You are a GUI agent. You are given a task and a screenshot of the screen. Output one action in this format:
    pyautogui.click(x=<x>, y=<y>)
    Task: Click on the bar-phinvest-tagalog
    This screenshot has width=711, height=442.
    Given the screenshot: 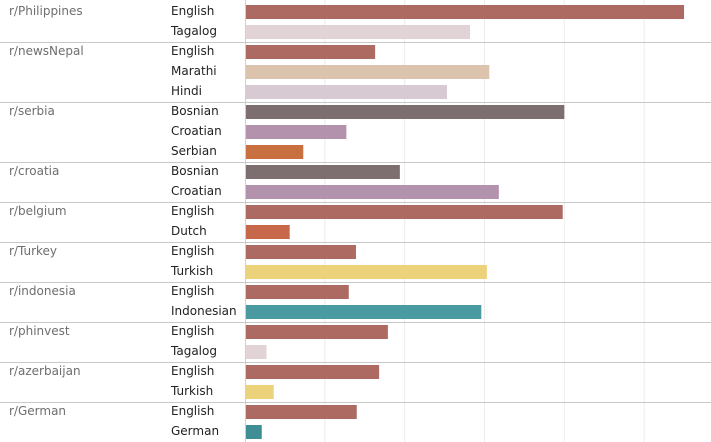 What is the action you would take?
    pyautogui.click(x=256, y=352)
    